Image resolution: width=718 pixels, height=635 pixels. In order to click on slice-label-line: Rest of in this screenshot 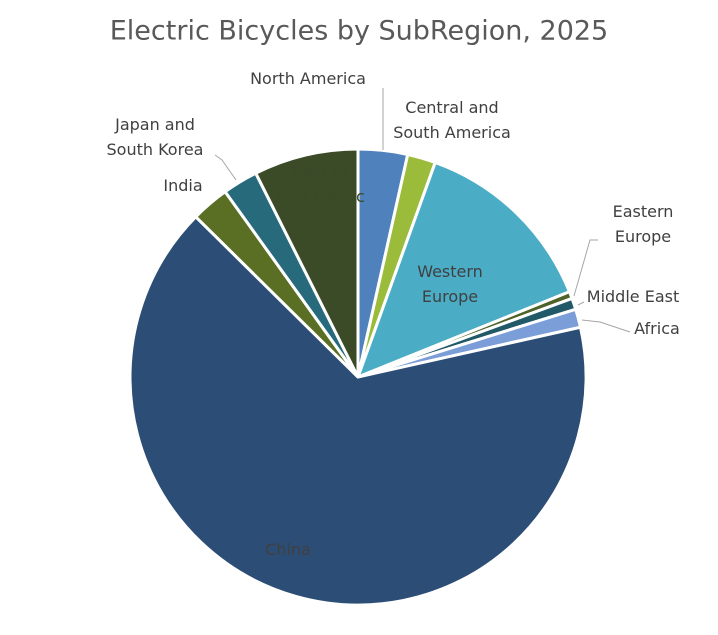, I will do `click(320, 171)`.